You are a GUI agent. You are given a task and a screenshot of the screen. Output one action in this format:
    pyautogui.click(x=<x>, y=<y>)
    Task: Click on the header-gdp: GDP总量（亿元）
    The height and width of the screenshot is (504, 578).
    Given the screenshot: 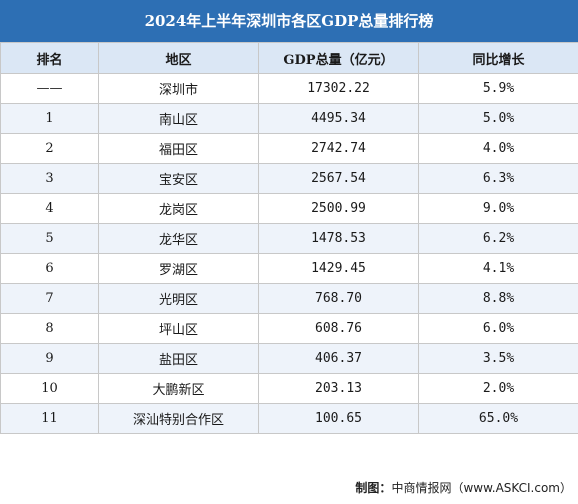 What is the action you would take?
    pyautogui.click(x=338, y=58)
    